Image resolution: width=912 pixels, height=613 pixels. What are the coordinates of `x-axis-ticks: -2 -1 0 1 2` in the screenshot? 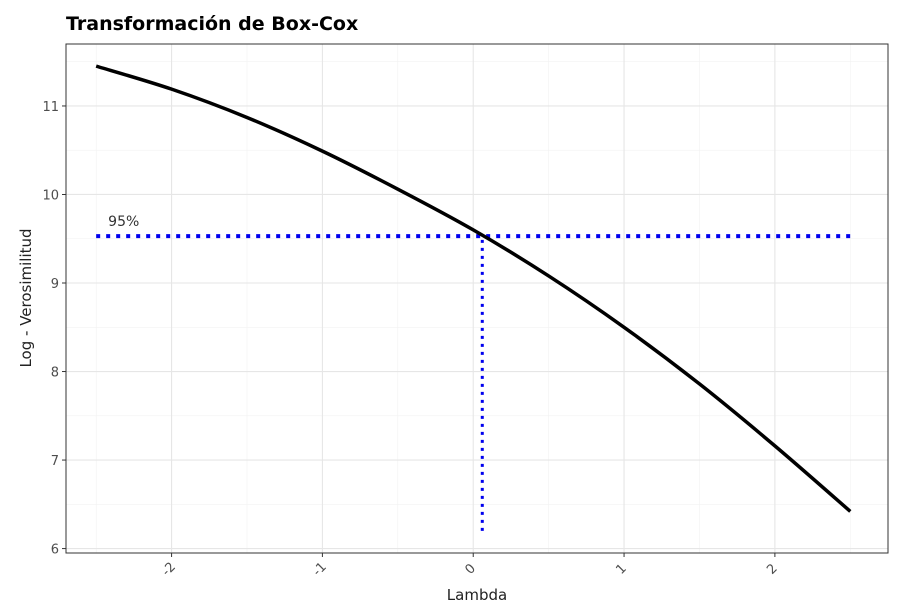 It's located at (470, 566).